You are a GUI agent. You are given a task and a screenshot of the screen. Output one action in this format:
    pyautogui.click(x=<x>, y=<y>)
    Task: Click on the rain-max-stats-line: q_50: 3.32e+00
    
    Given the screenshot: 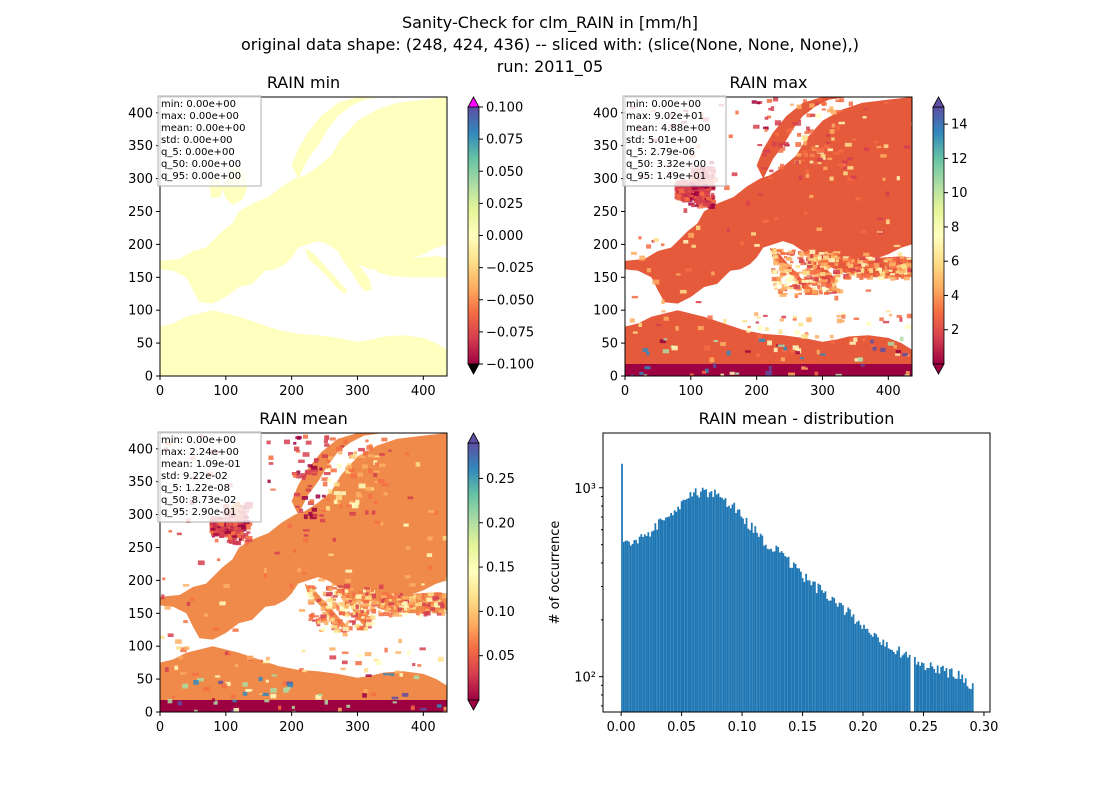 What is the action you would take?
    pyautogui.click(x=666, y=164)
    